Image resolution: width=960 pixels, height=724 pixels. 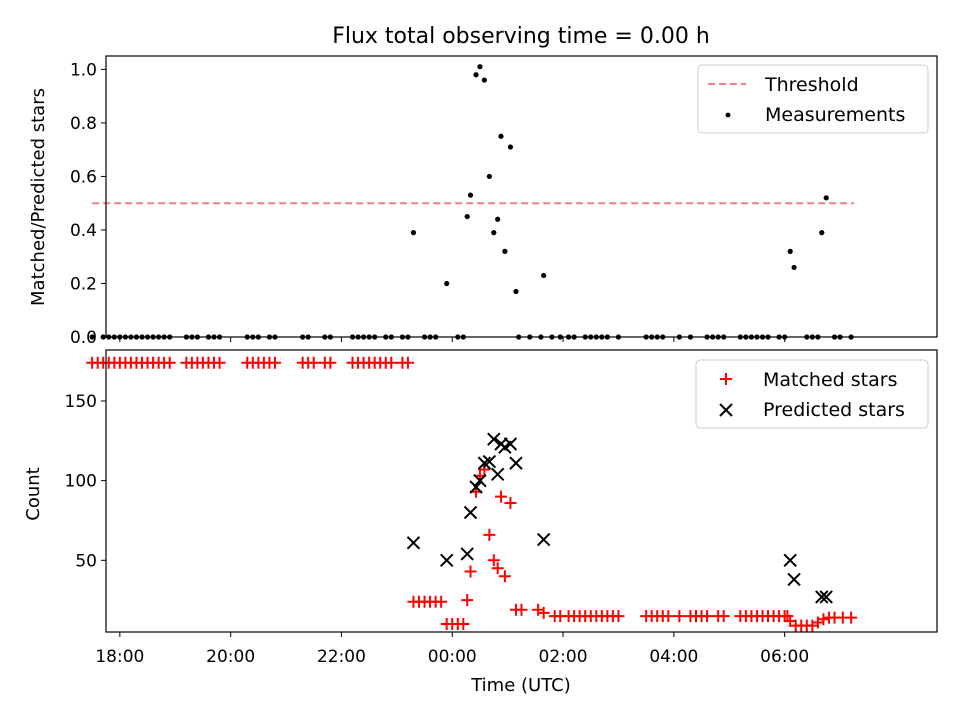 I want to click on x-tick-label: 02:00, so click(x=563, y=657).